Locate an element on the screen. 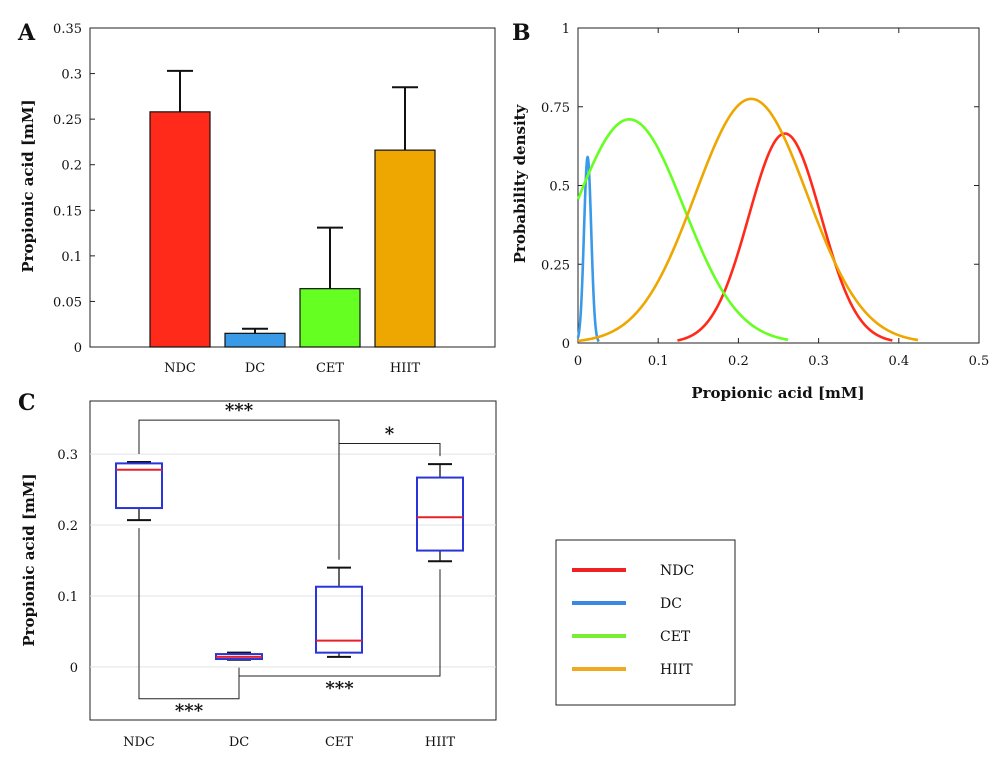 The height and width of the screenshot is (759, 1000). b-xtick-label: 0 is located at coordinates (578, 361).